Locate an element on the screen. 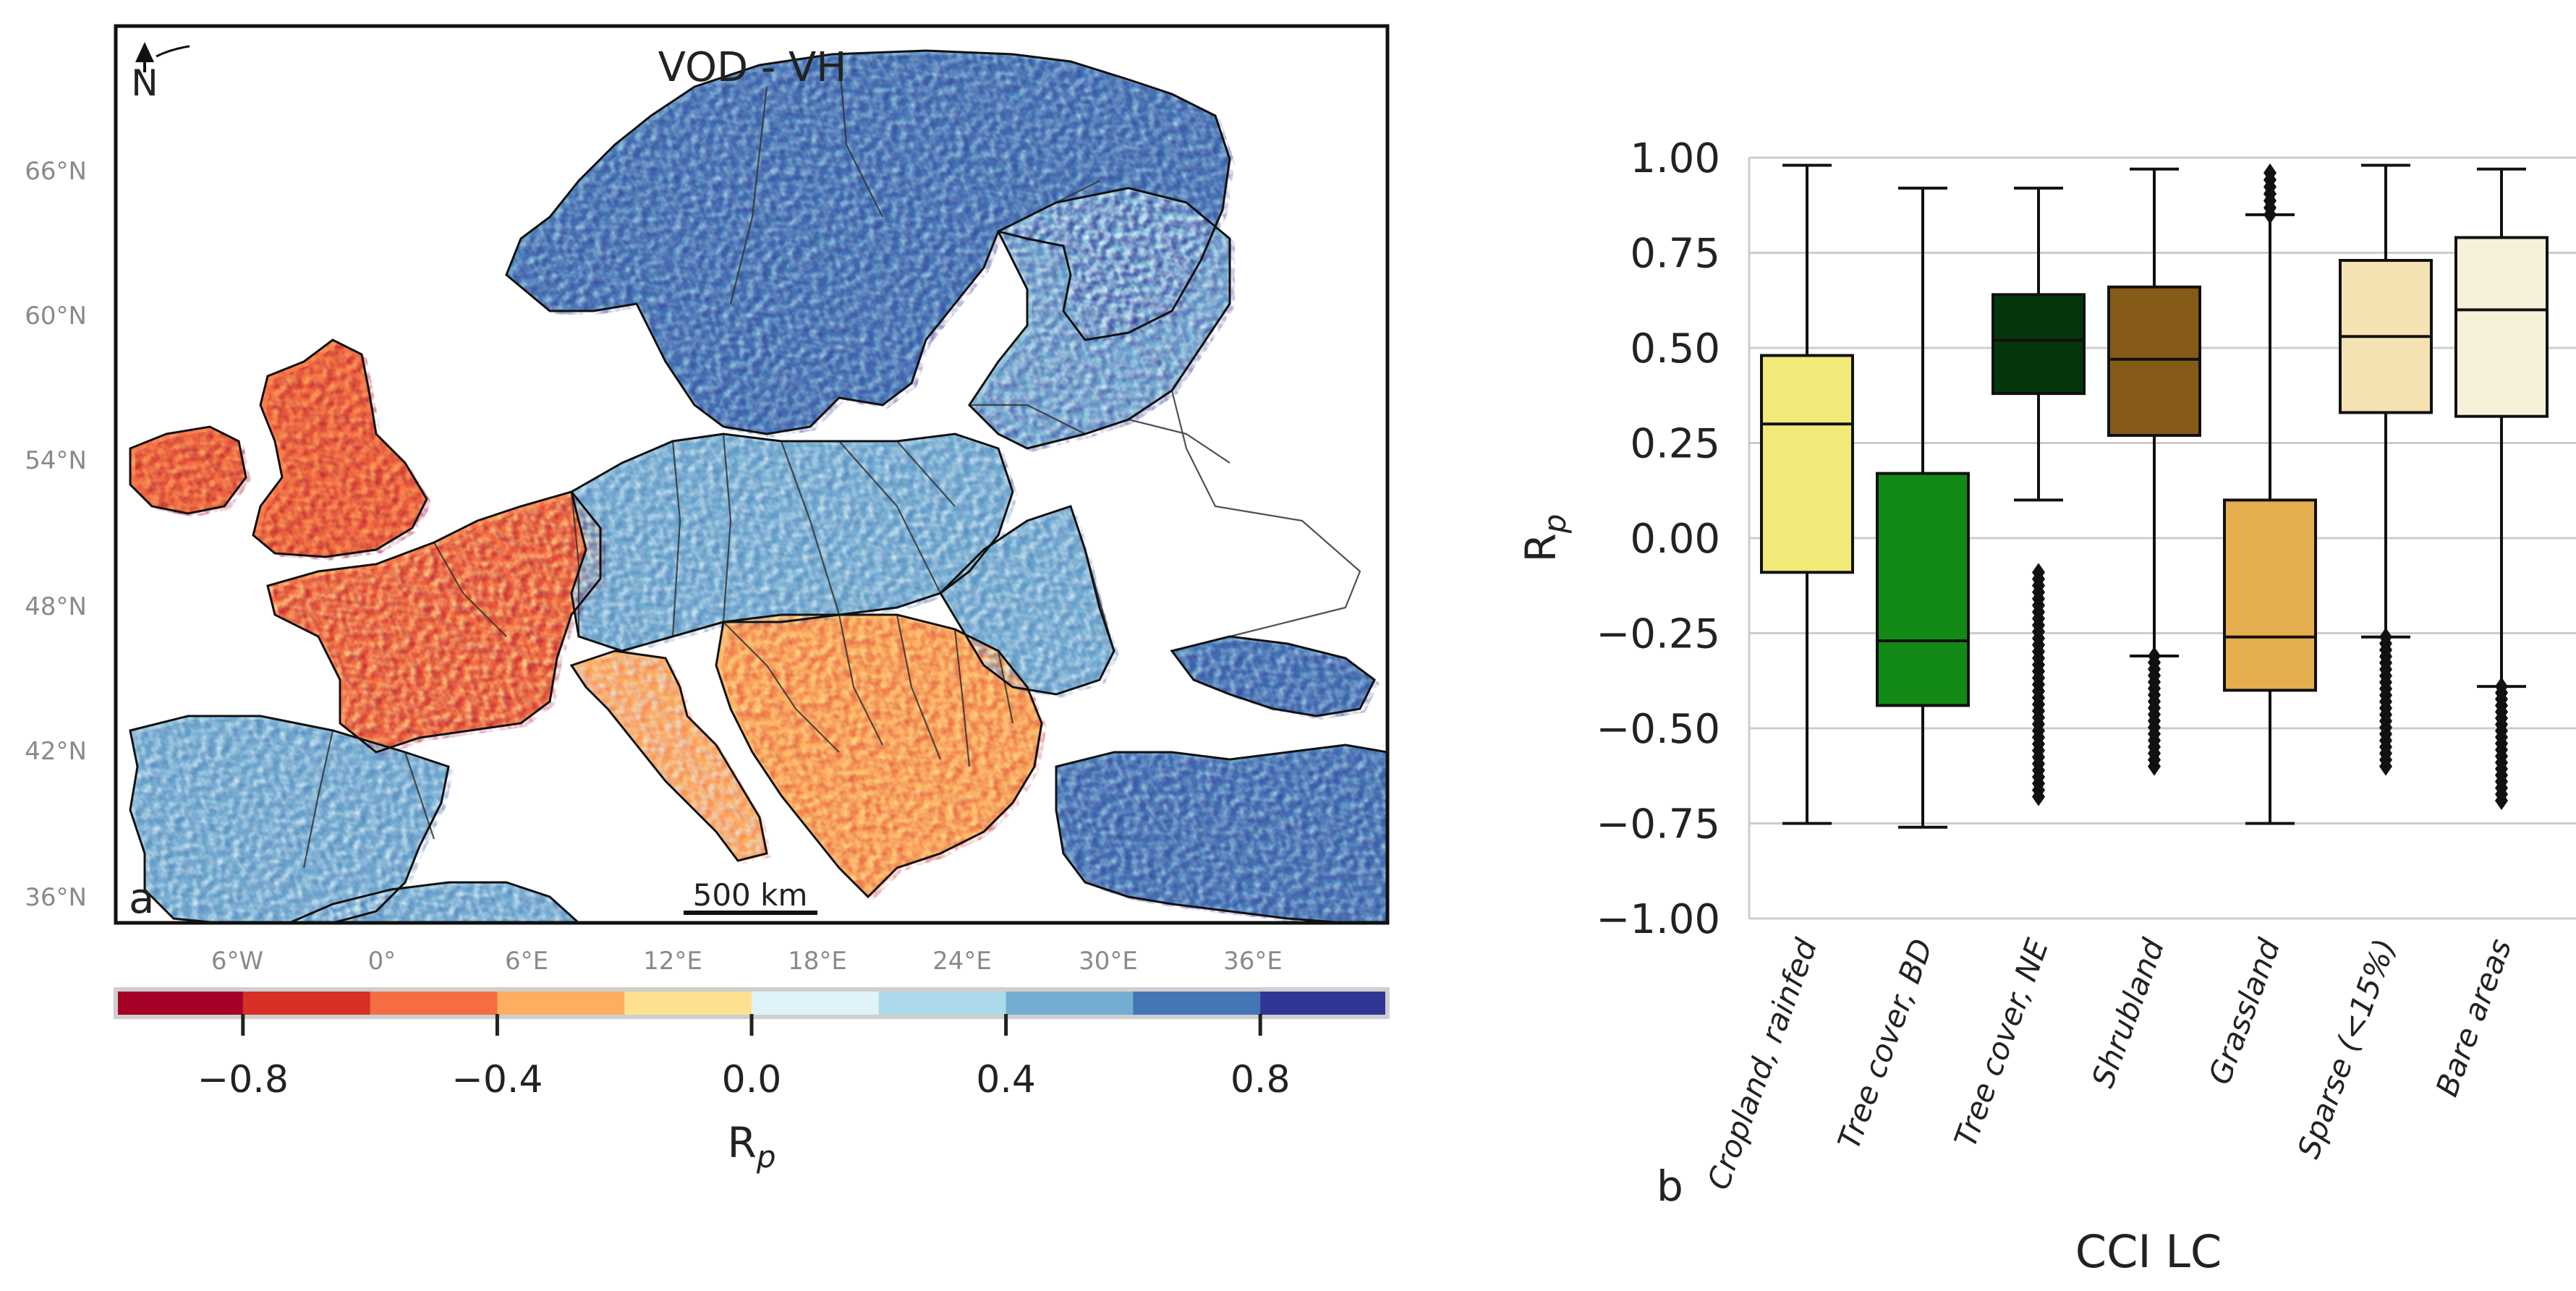 The height and width of the screenshot is (1291, 2576). colorbar-ticks: −0.8 −0.4 0.0 0.4 0.8 is located at coordinates (744, 1058).